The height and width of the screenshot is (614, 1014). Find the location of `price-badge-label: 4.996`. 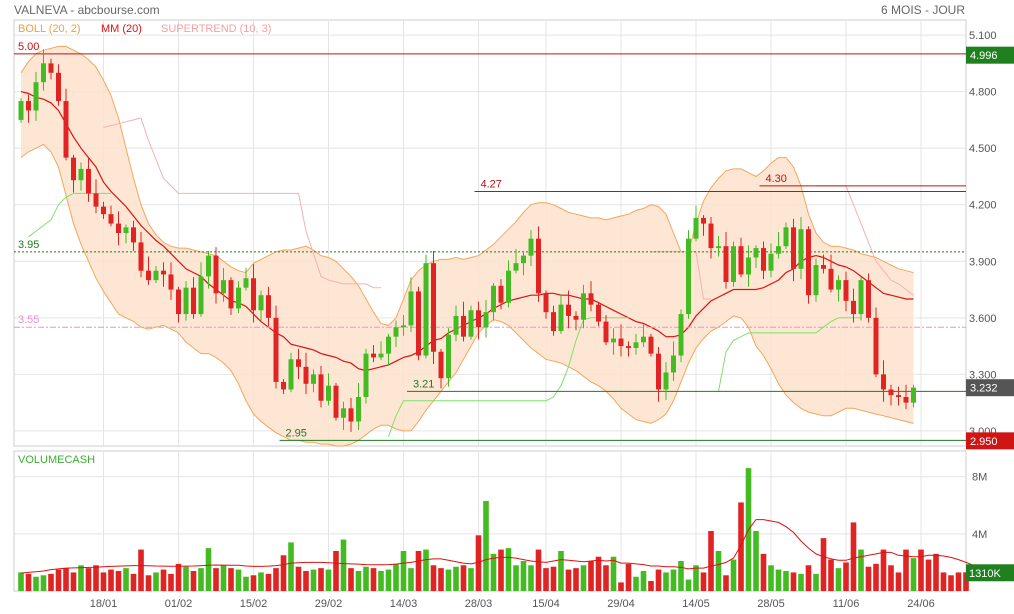

price-badge-label: 4.996 is located at coordinates (984, 56).